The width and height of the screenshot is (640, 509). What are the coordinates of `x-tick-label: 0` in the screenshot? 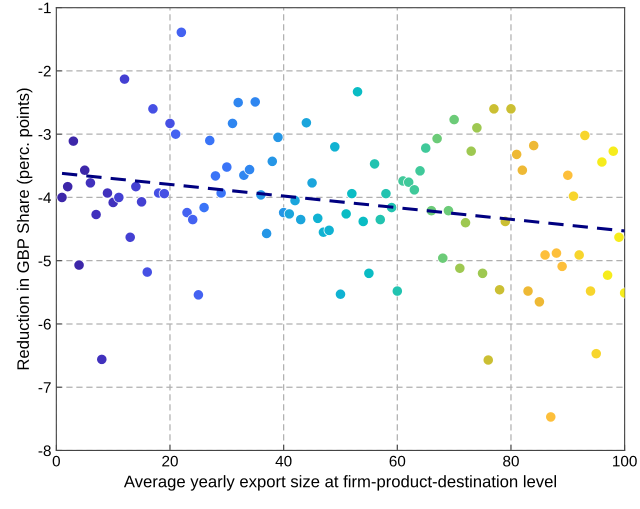 It's located at (56, 461).